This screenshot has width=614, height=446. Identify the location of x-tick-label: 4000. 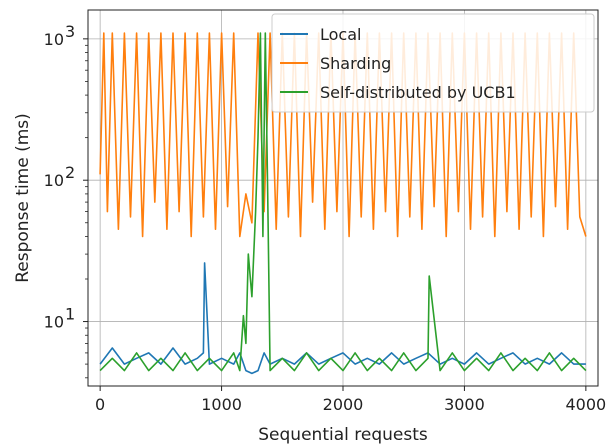
(585, 404).